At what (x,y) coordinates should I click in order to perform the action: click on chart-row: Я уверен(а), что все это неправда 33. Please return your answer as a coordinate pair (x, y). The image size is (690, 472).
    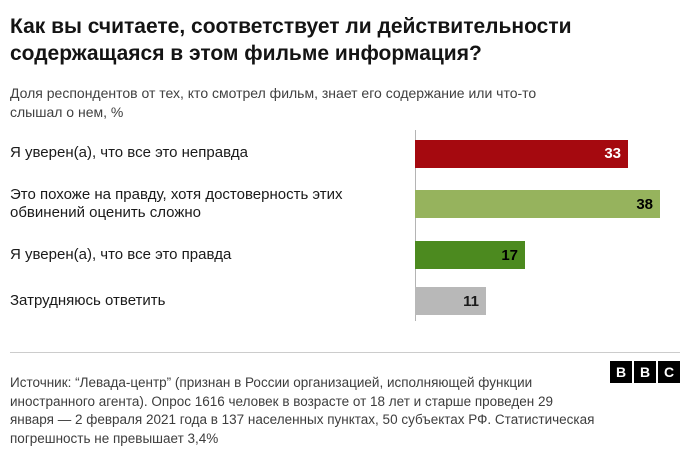
    Looking at the image, I should click on (345, 153).